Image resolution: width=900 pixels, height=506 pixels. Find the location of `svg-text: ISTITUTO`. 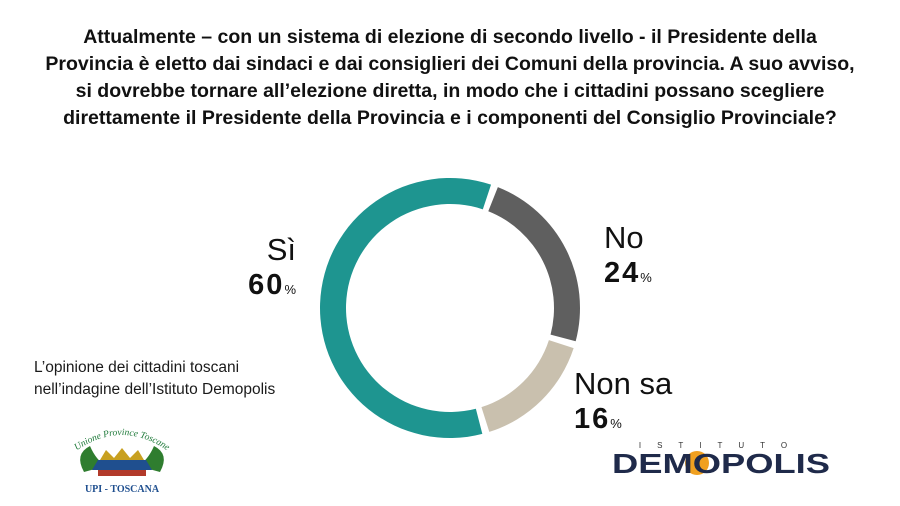

svg-text: ISTITUTO is located at coordinates (721, 445).